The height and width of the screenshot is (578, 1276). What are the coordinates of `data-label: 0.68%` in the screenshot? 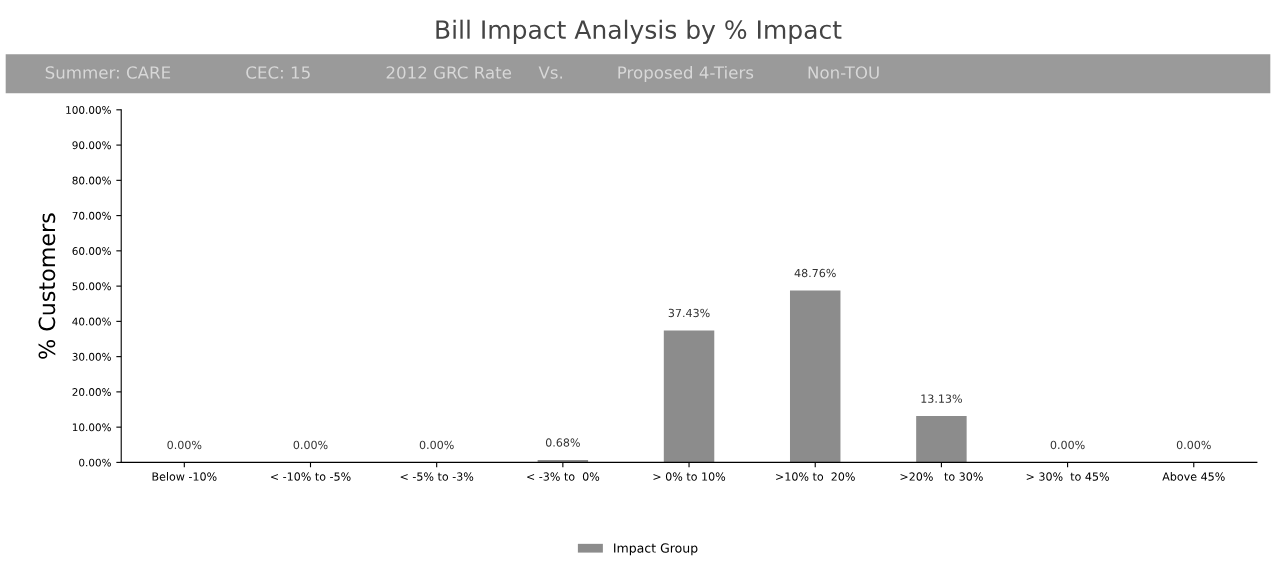 It's located at (562, 442).